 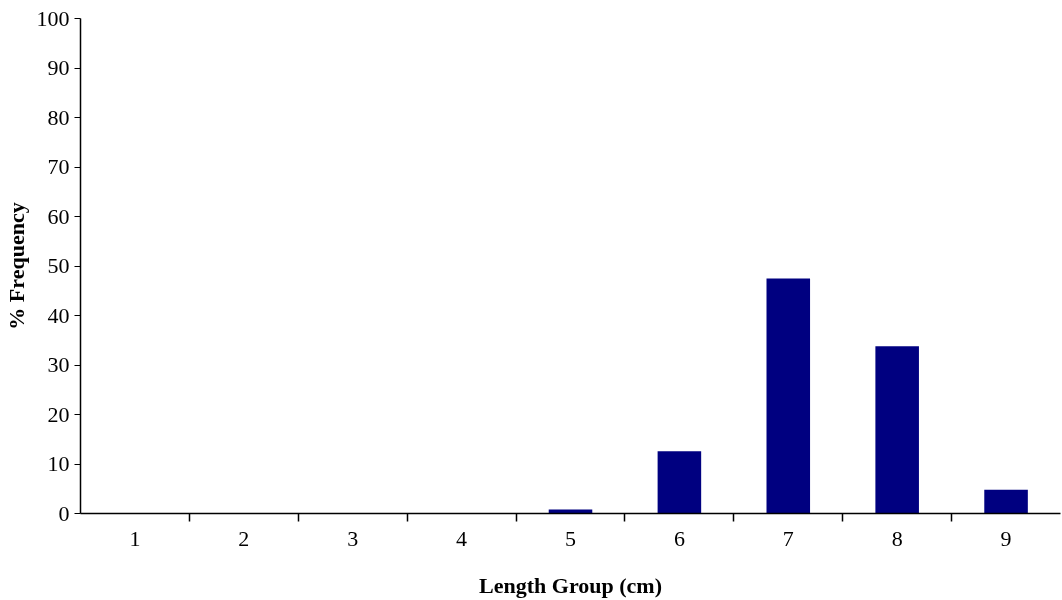 I want to click on y-tick-label: 90, so click(x=58, y=67).